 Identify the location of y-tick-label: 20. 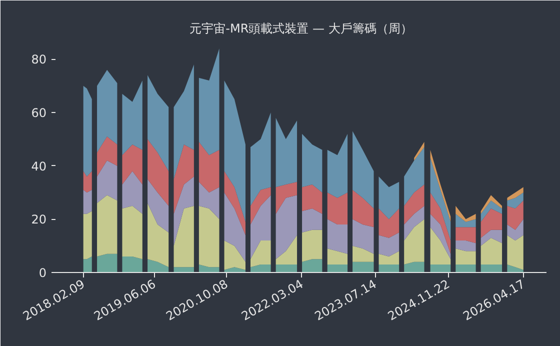
(39, 219).